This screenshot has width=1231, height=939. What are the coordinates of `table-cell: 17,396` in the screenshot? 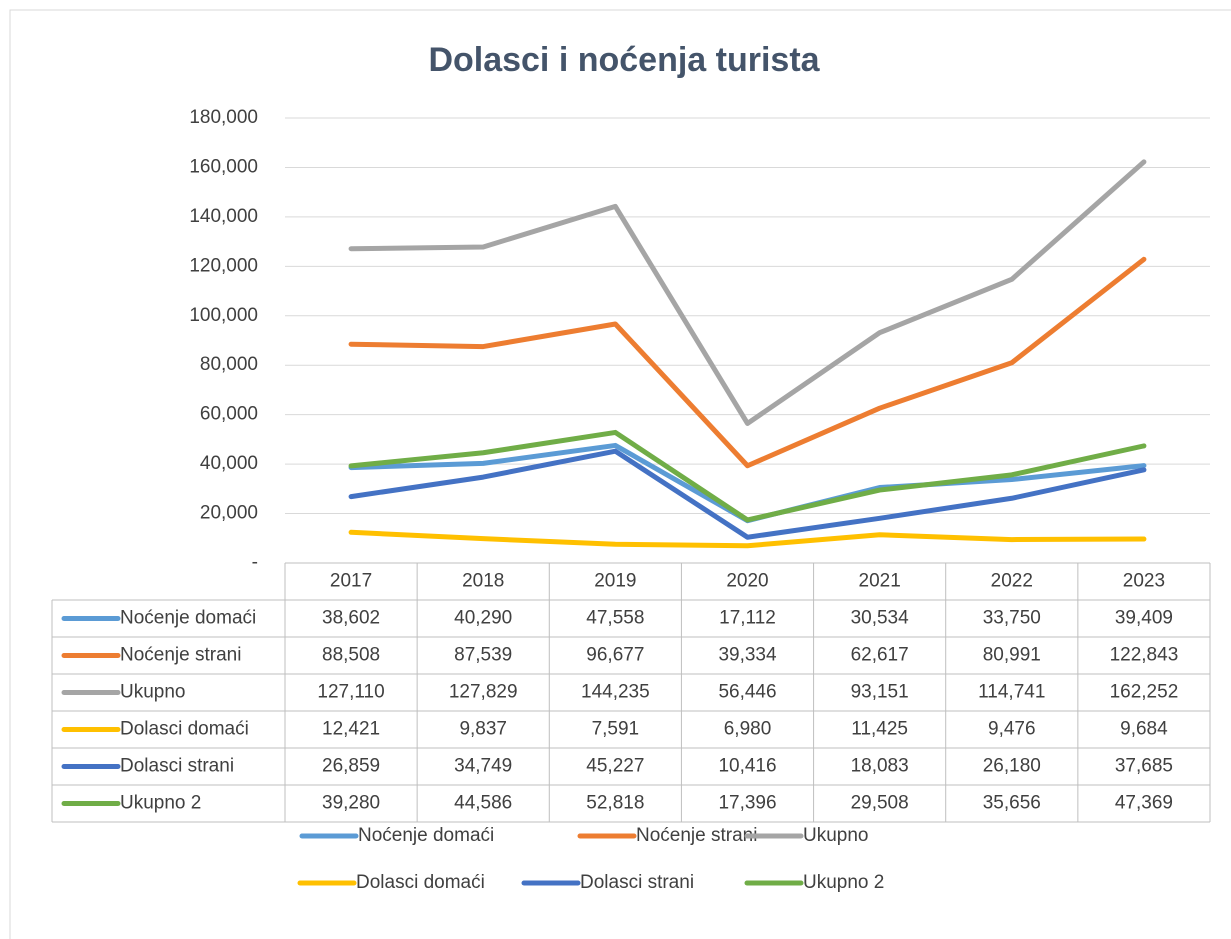 It's located at (747, 803).